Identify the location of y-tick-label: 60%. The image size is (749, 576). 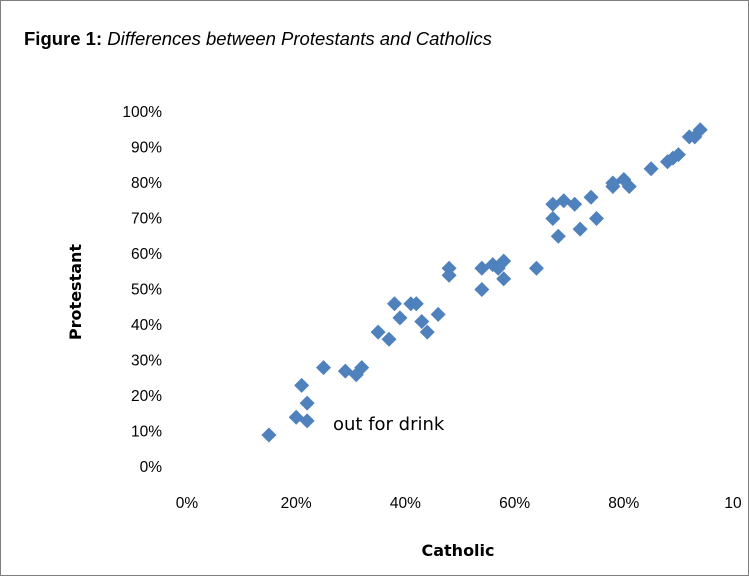
(146, 254).